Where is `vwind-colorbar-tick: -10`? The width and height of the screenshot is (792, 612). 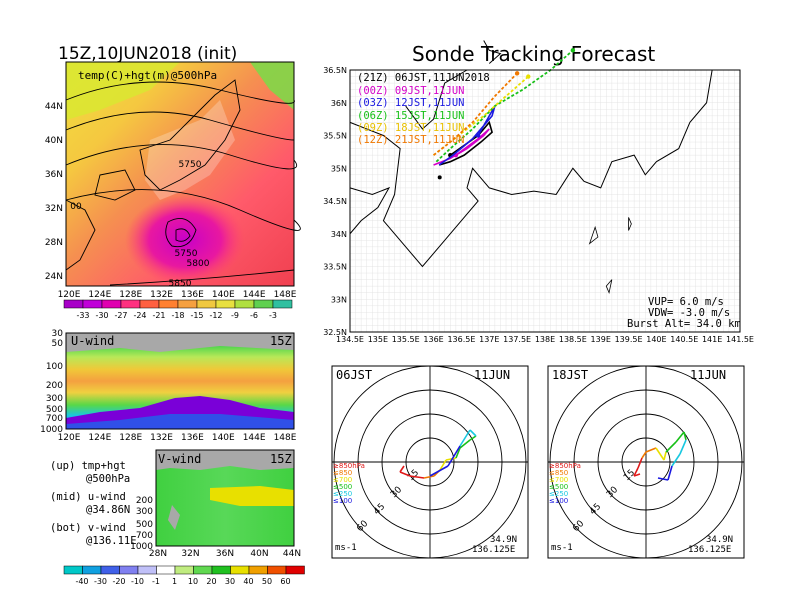
vwind-colorbar-tick: -10 is located at coordinates (137, 581).